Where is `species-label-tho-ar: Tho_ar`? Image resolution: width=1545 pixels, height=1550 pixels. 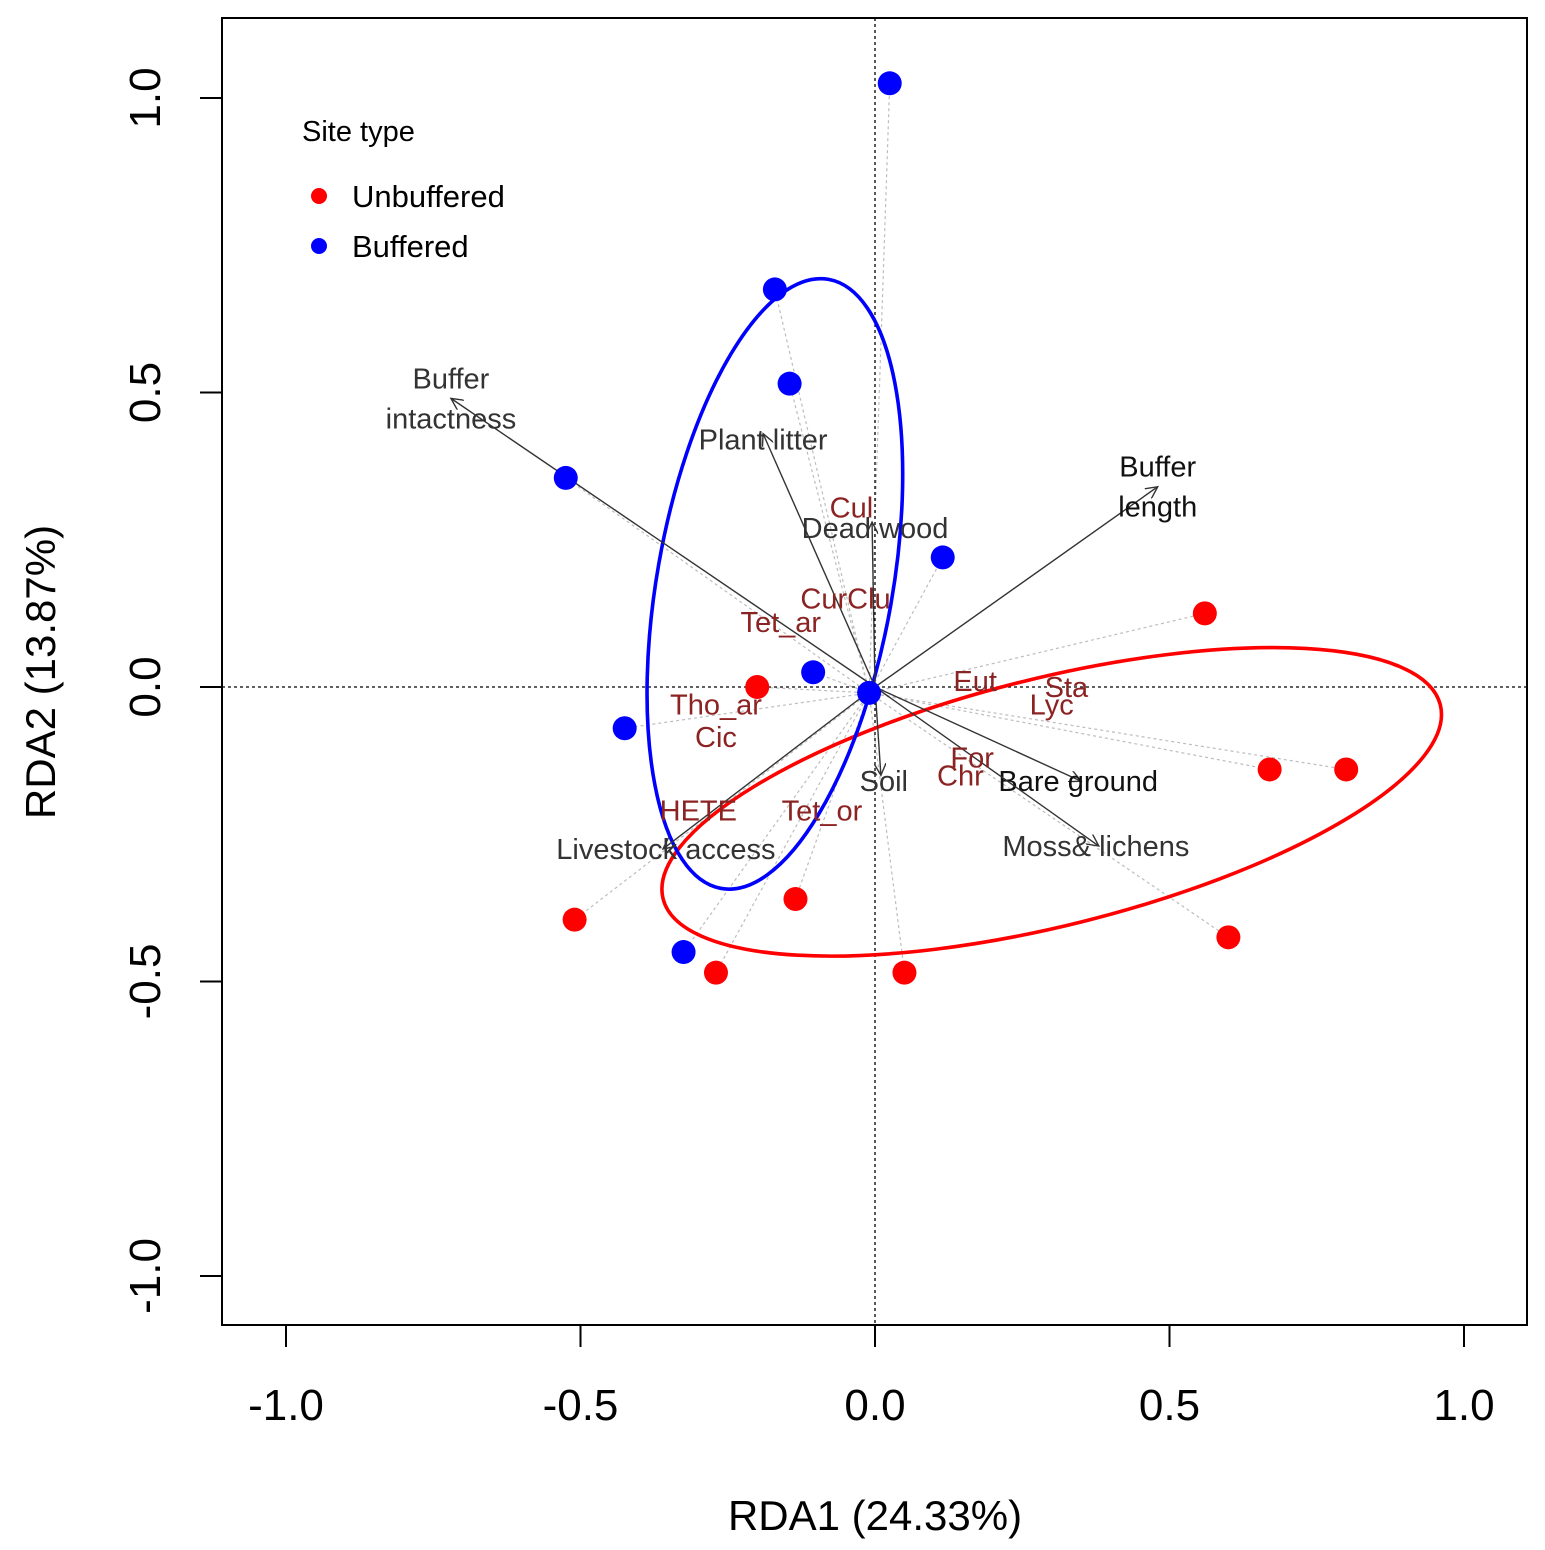
species-label-tho-ar: Tho_ar is located at coordinates (716, 706).